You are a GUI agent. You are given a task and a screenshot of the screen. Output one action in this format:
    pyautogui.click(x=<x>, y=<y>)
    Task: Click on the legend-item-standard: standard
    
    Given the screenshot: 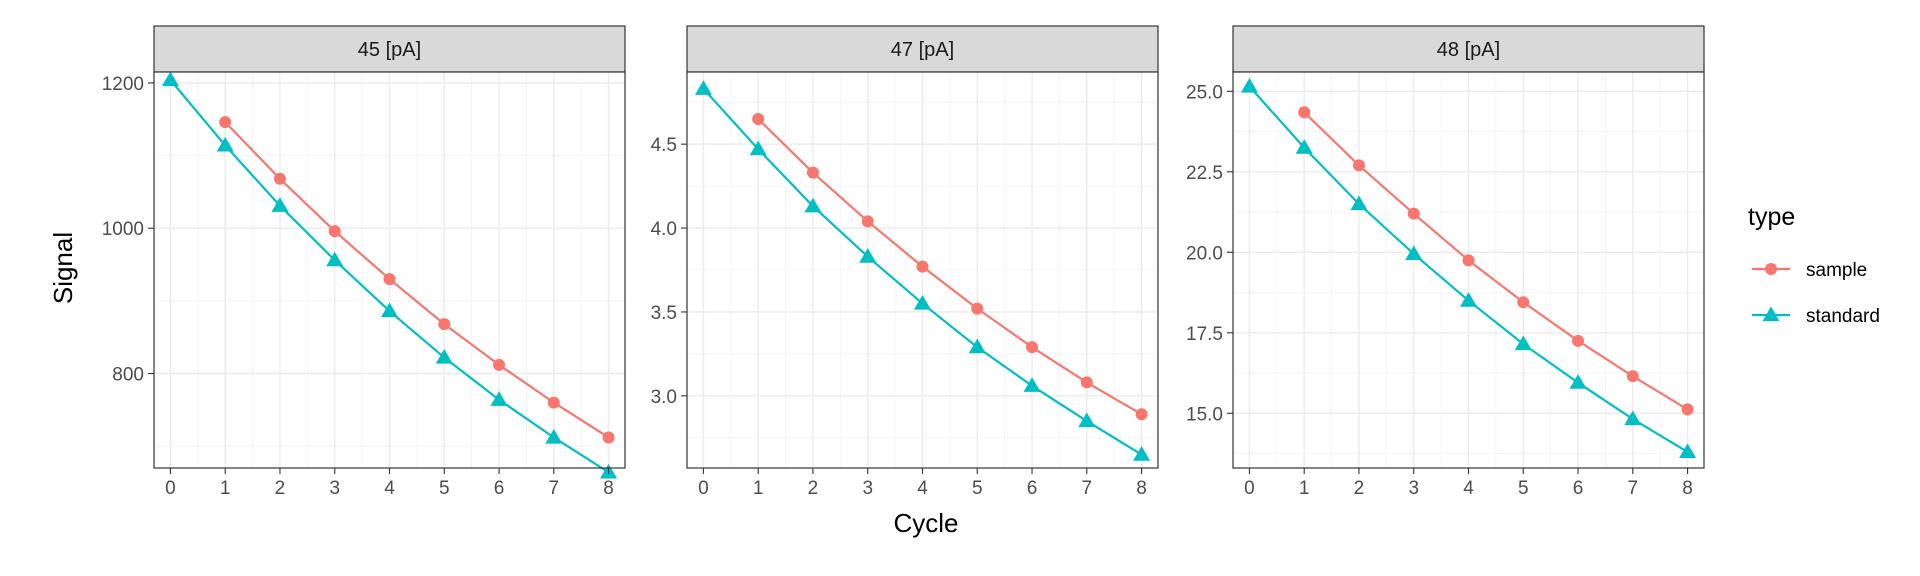 What is the action you would take?
    pyautogui.click(x=1816, y=316)
    